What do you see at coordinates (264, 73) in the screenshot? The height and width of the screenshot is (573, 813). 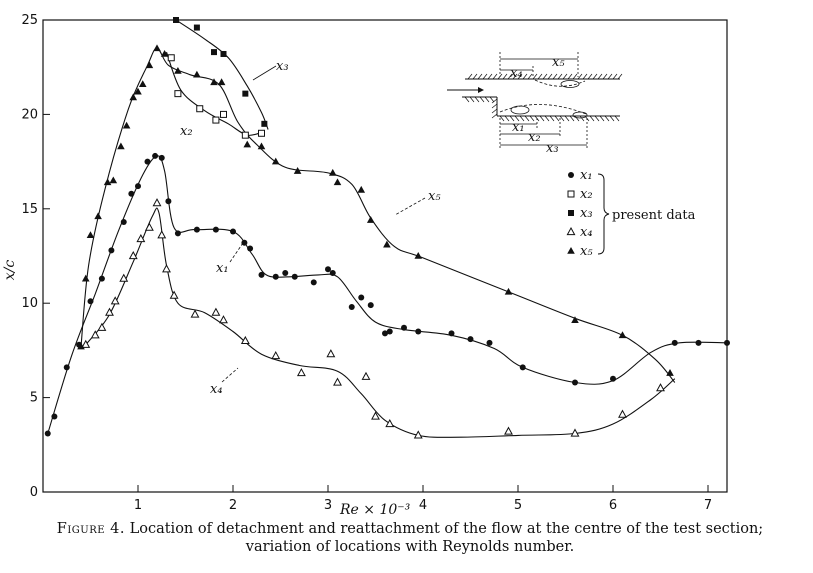 I see `series-label-x3-leader` at bounding box center [264, 73].